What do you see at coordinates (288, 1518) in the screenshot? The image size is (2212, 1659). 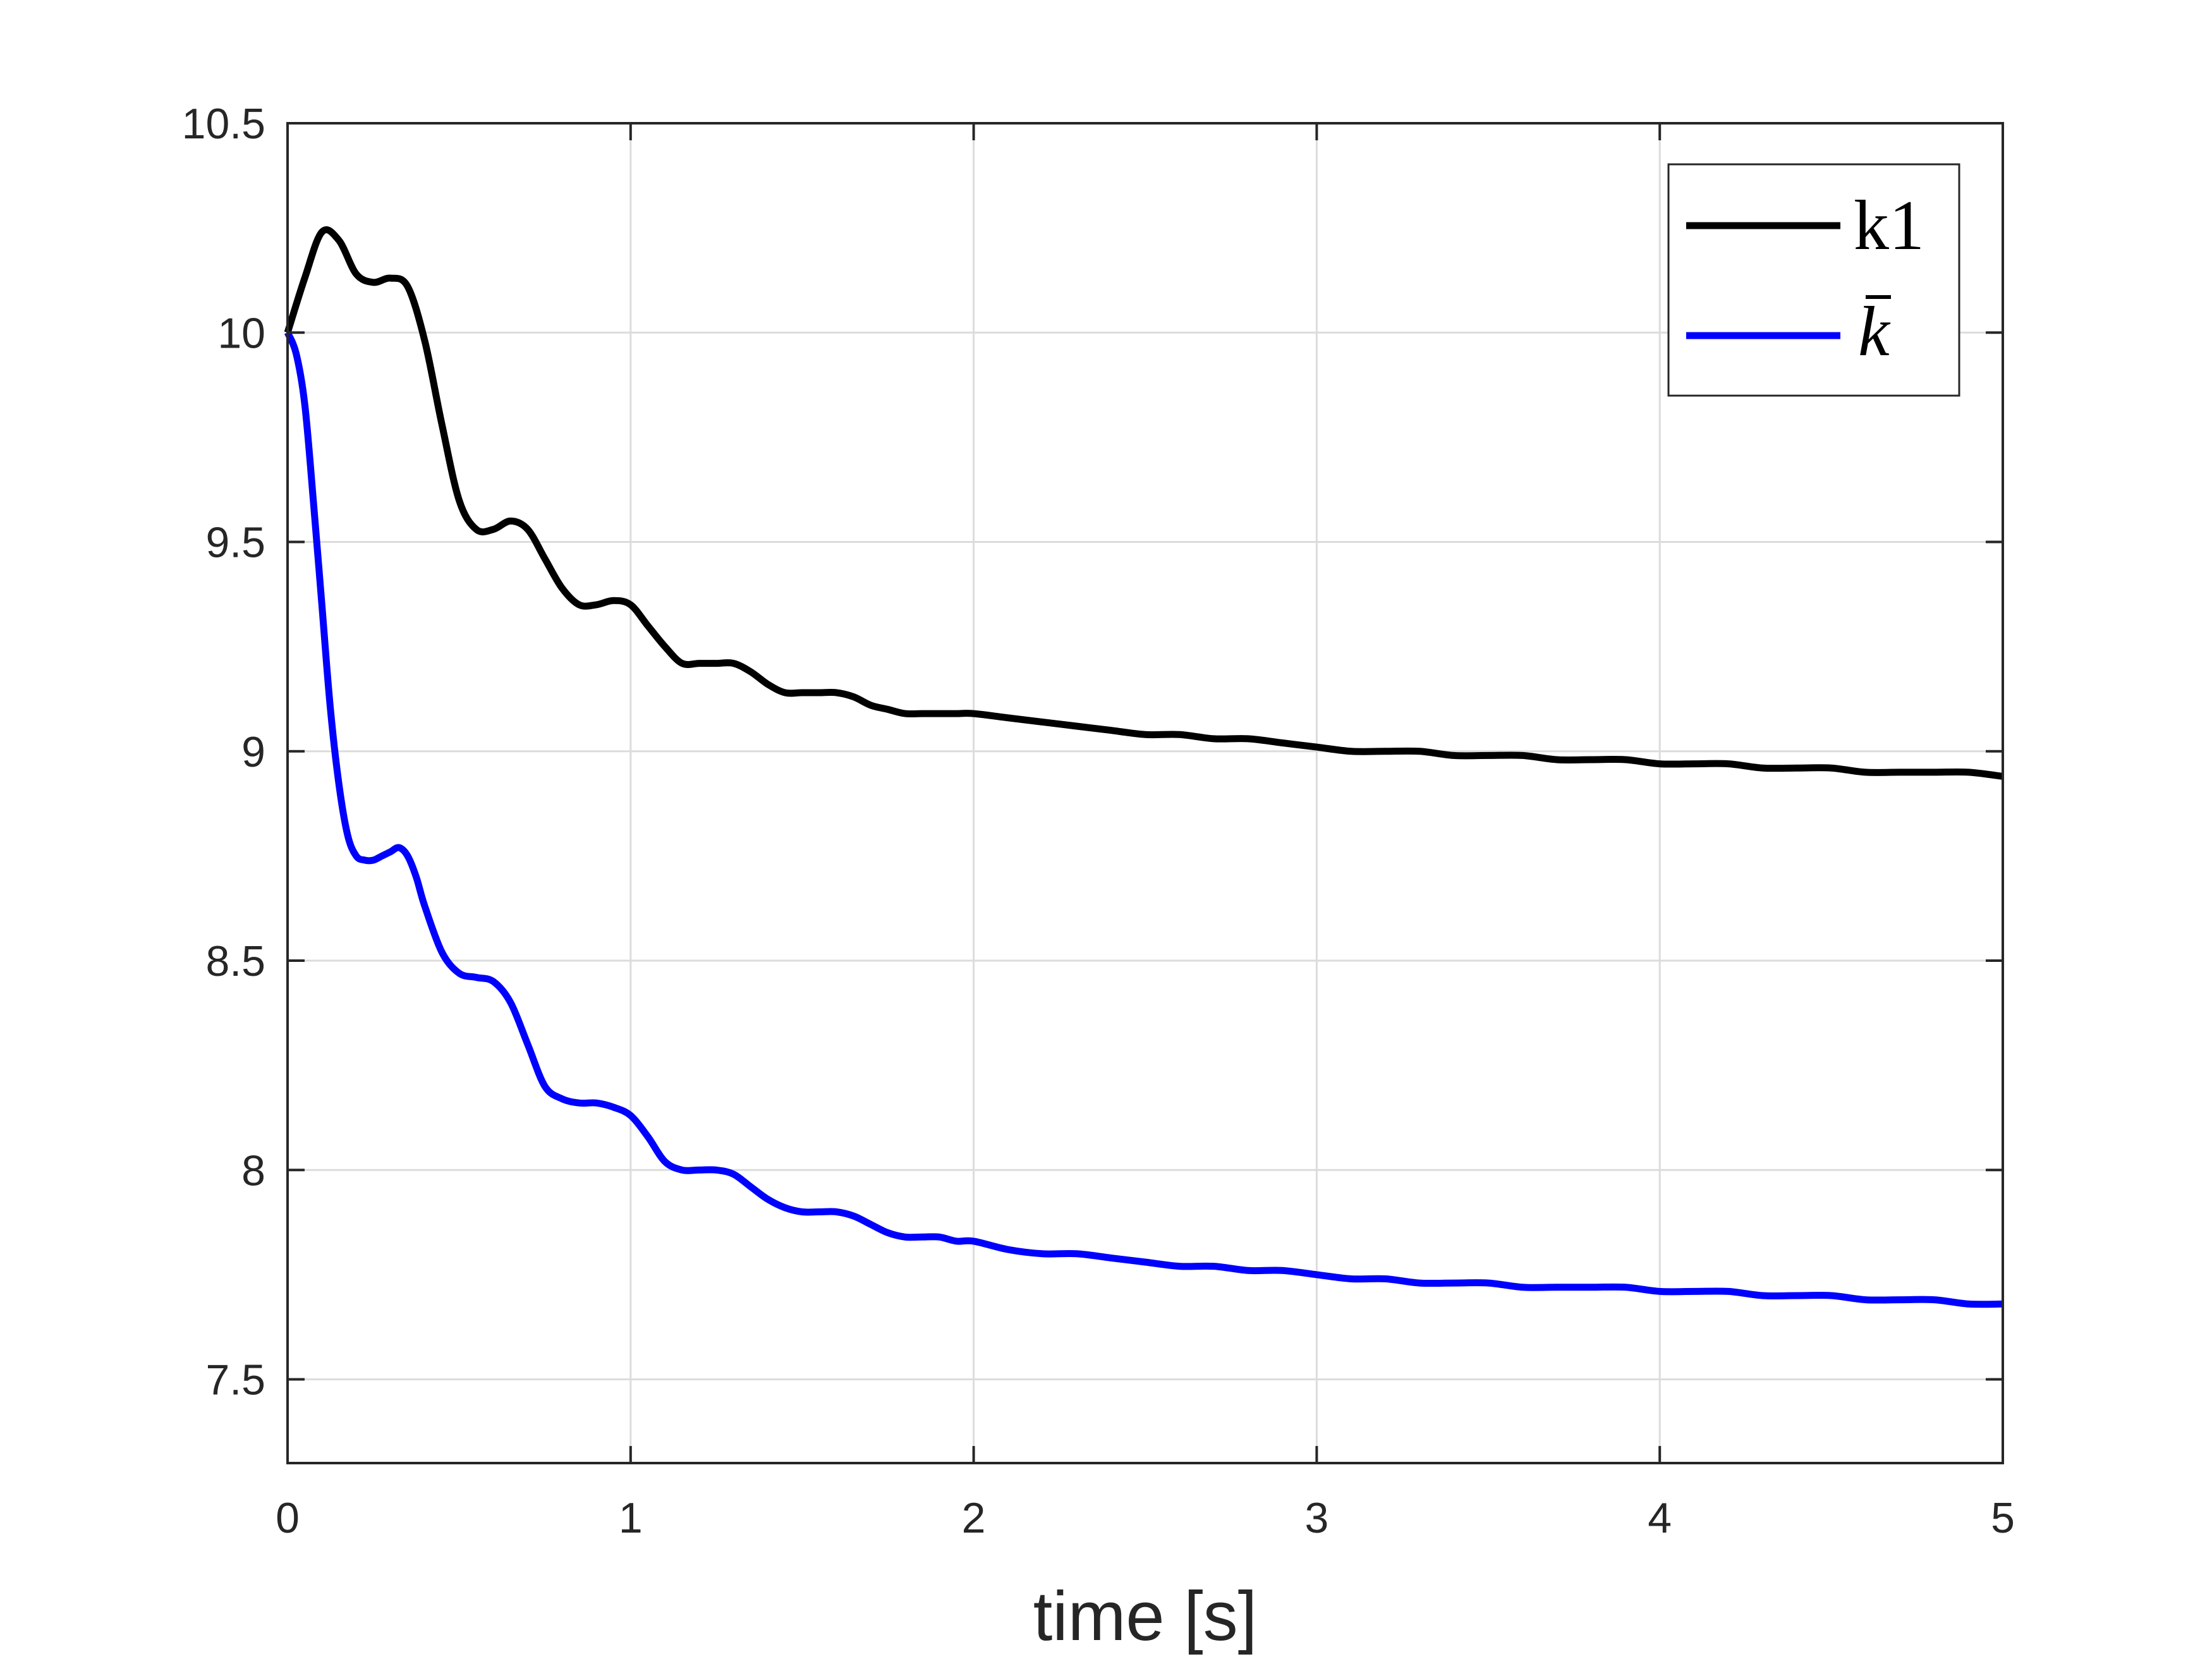 I see `x-tick-label: 0` at bounding box center [288, 1518].